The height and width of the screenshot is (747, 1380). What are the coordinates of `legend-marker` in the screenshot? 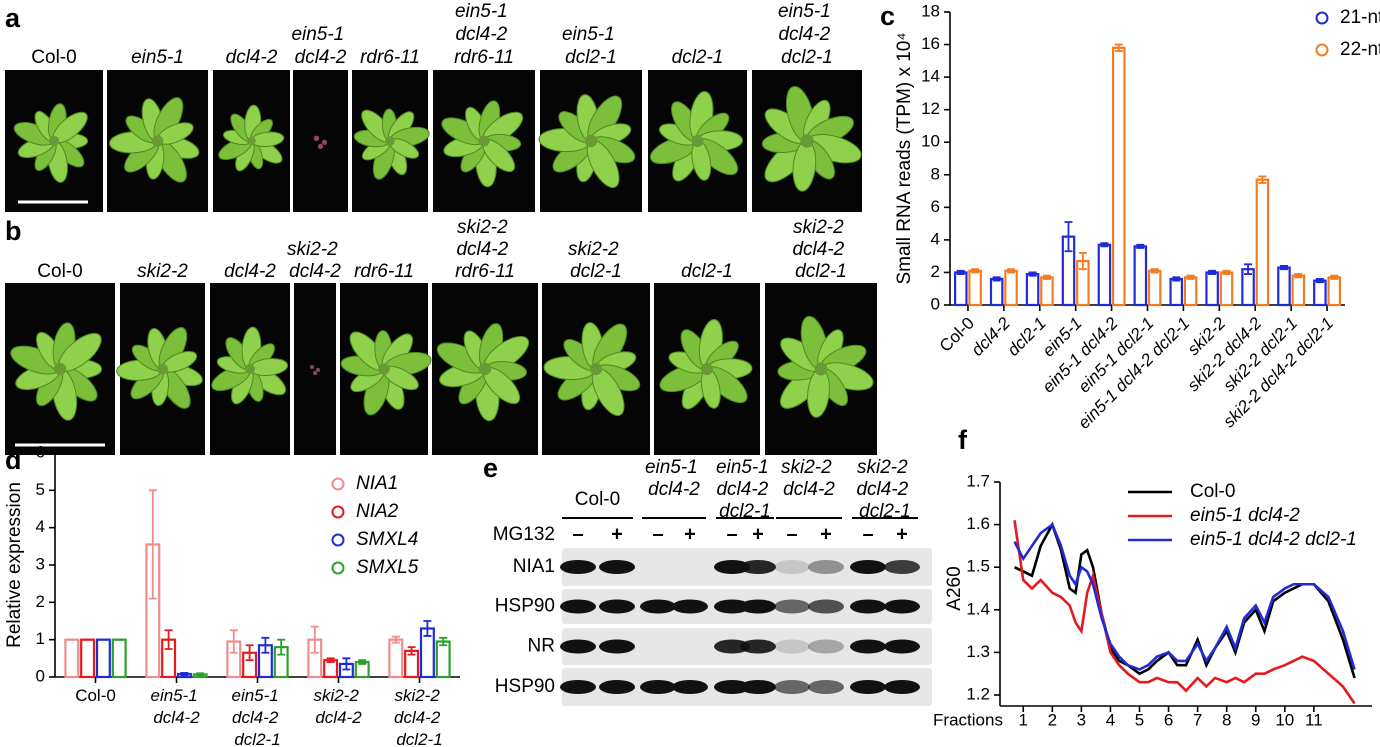 It's located at (338, 512).